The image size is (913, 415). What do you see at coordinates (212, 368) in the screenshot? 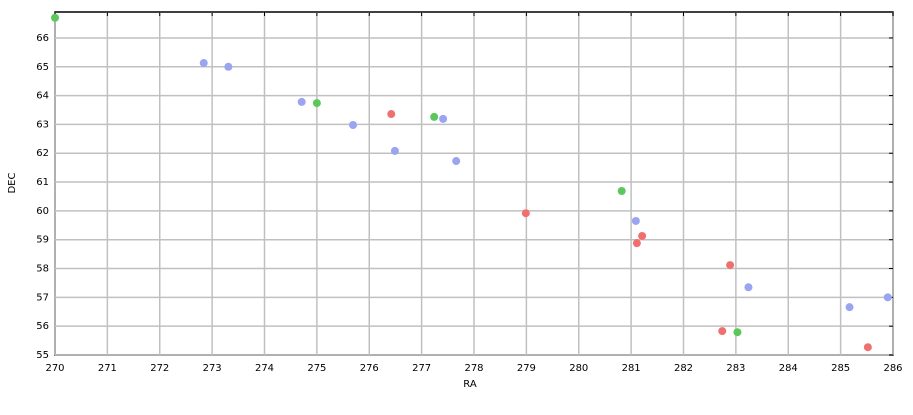
I see `x-tick-label: 273` at bounding box center [212, 368].